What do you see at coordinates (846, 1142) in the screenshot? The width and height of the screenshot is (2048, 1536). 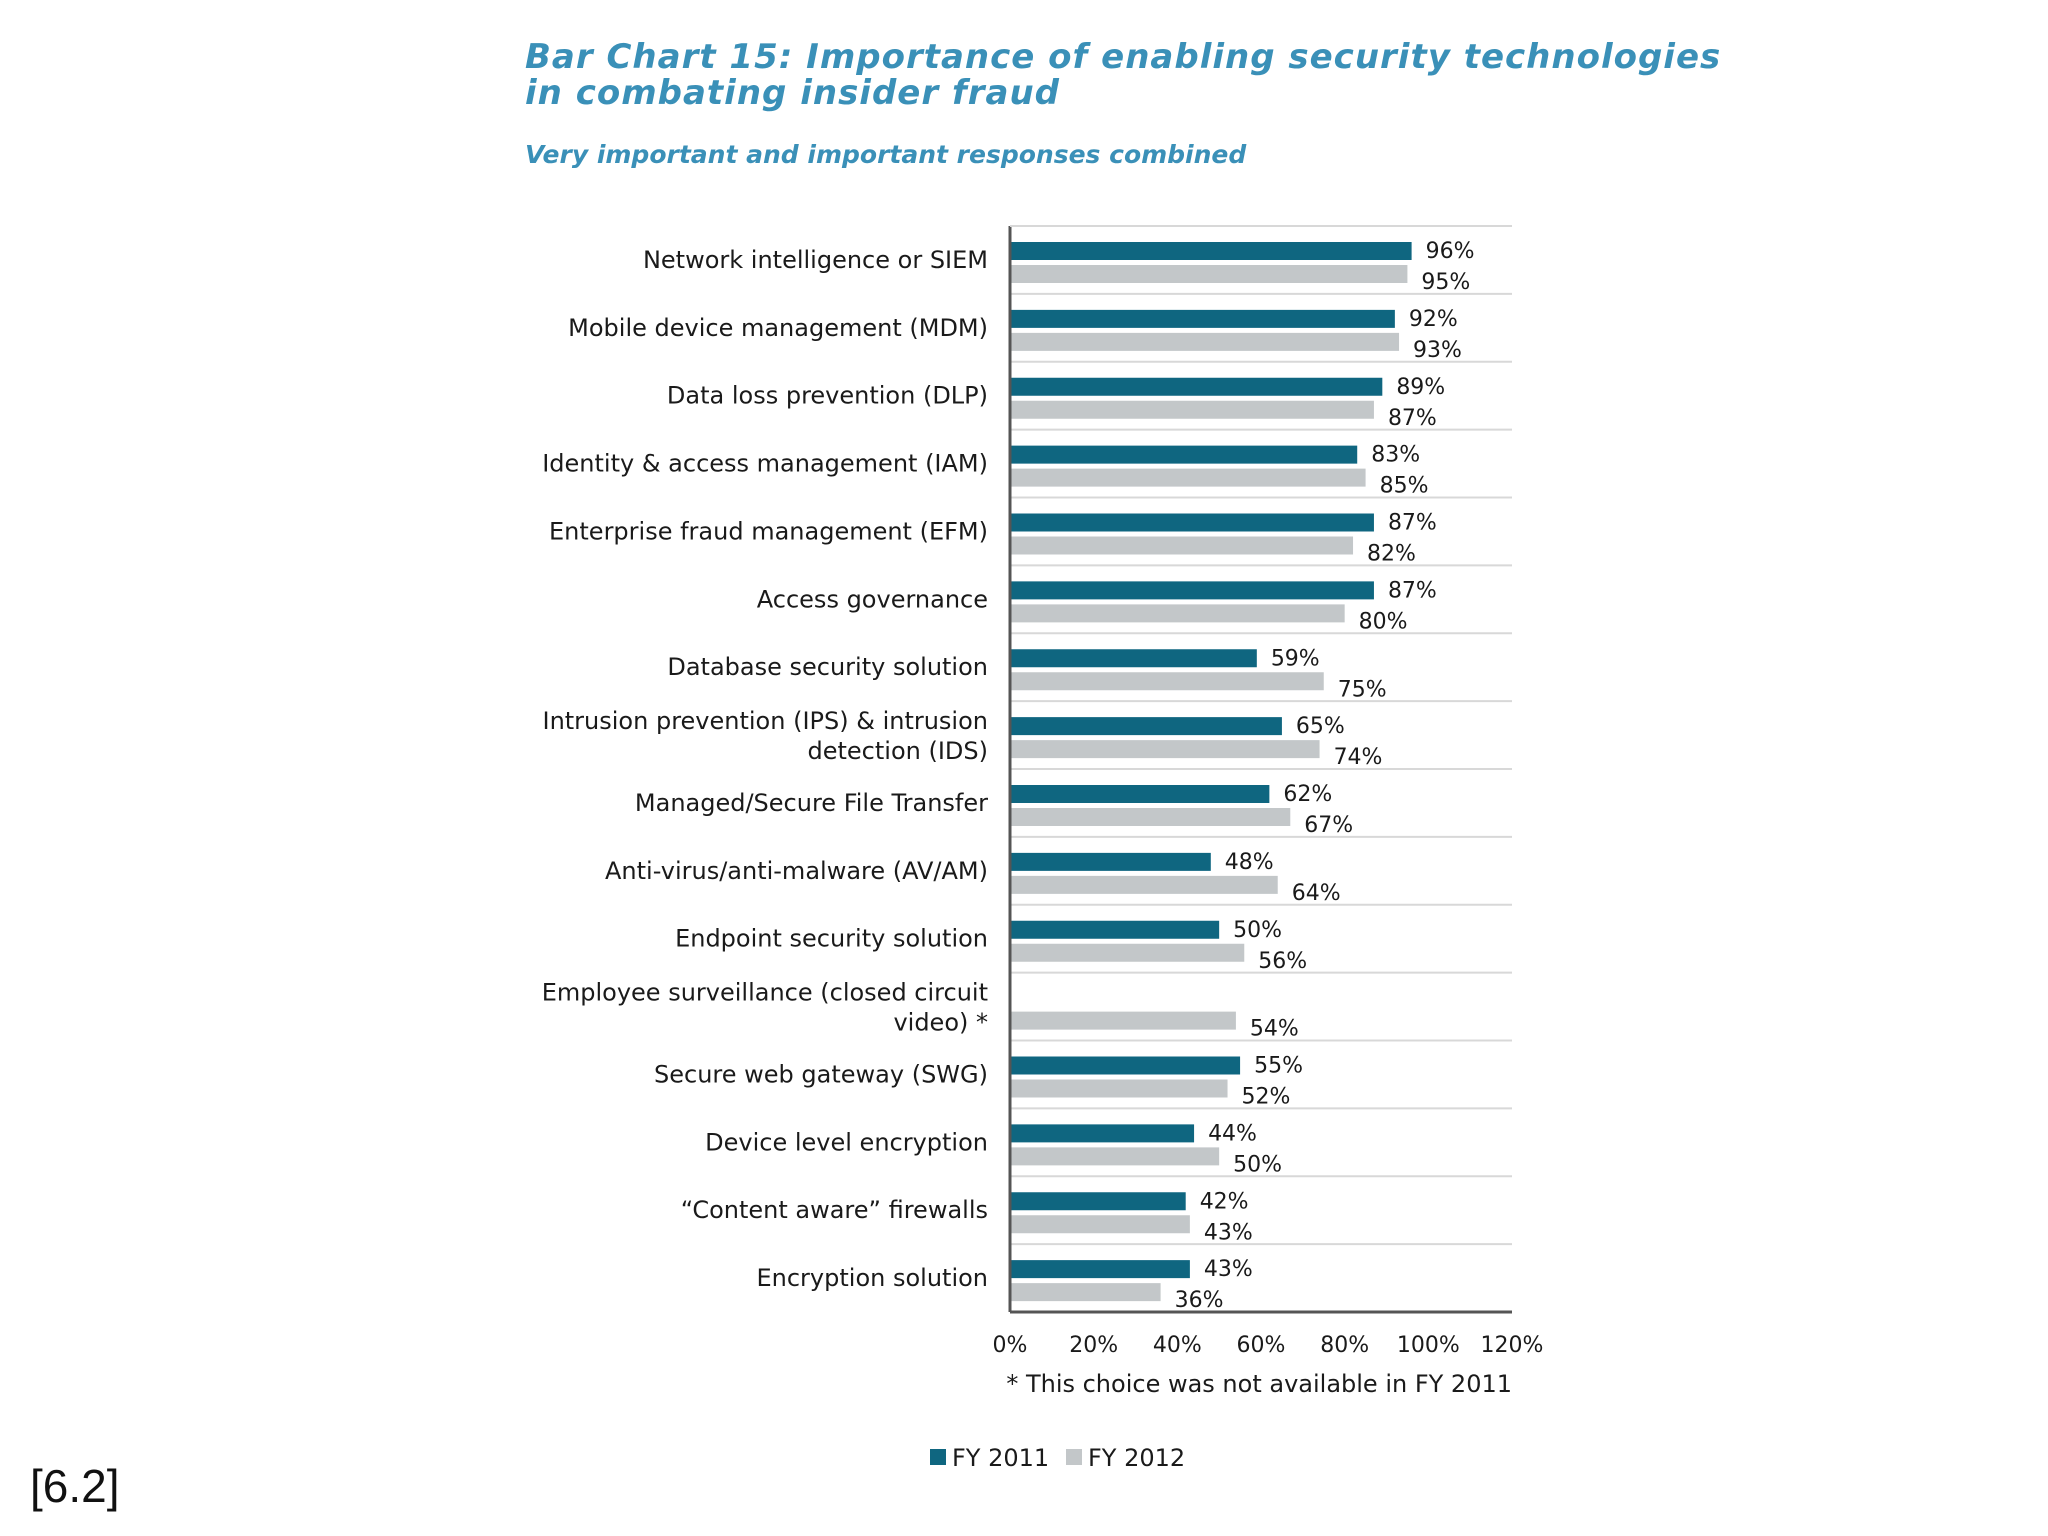 I see `category-label: Device level encryption` at bounding box center [846, 1142].